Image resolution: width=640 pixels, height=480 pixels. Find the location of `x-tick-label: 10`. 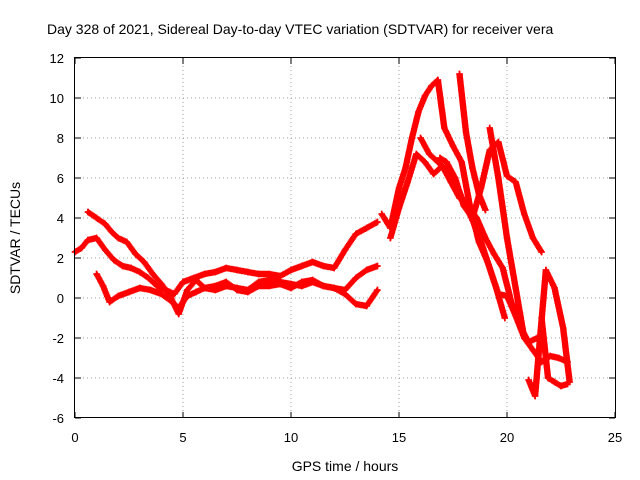

x-tick-label: 10 is located at coordinates (291, 437).